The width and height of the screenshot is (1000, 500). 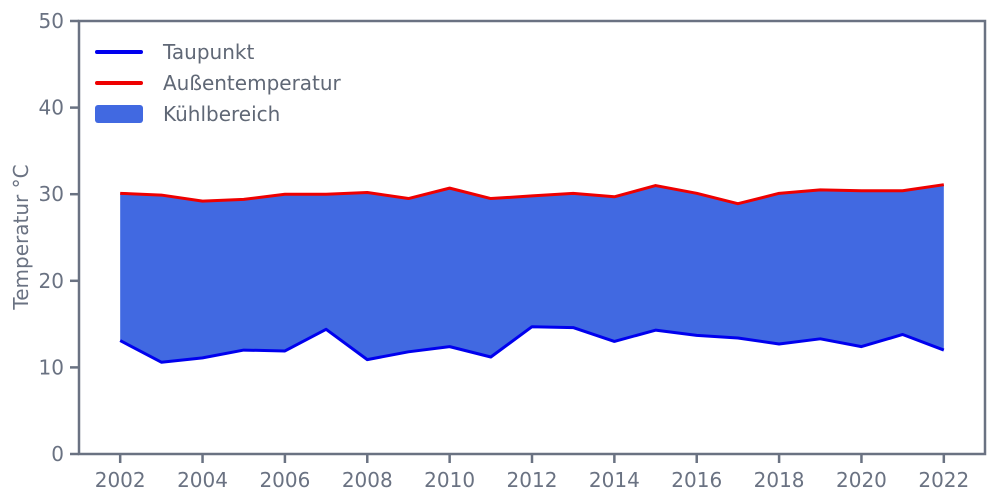 What do you see at coordinates (532, 194) in the screenshot?
I see `aussentemperatur-line` at bounding box center [532, 194].